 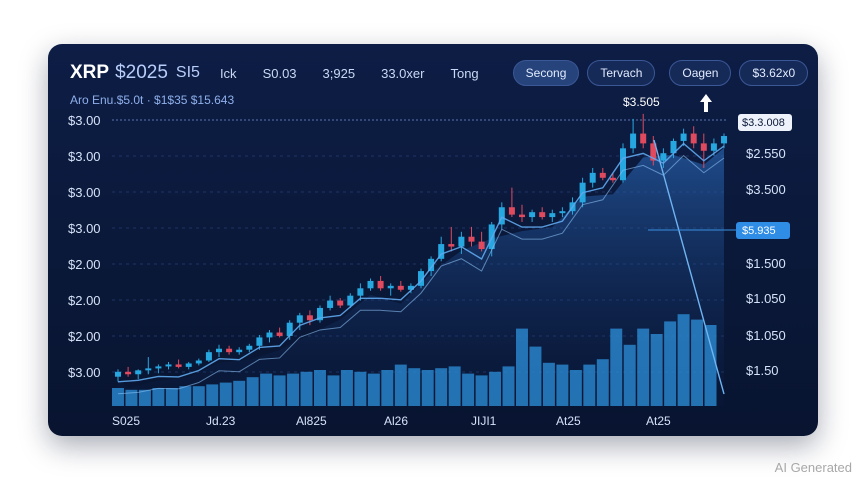 What do you see at coordinates (84, 300) in the screenshot?
I see `left-tick-5: $2.00` at bounding box center [84, 300].